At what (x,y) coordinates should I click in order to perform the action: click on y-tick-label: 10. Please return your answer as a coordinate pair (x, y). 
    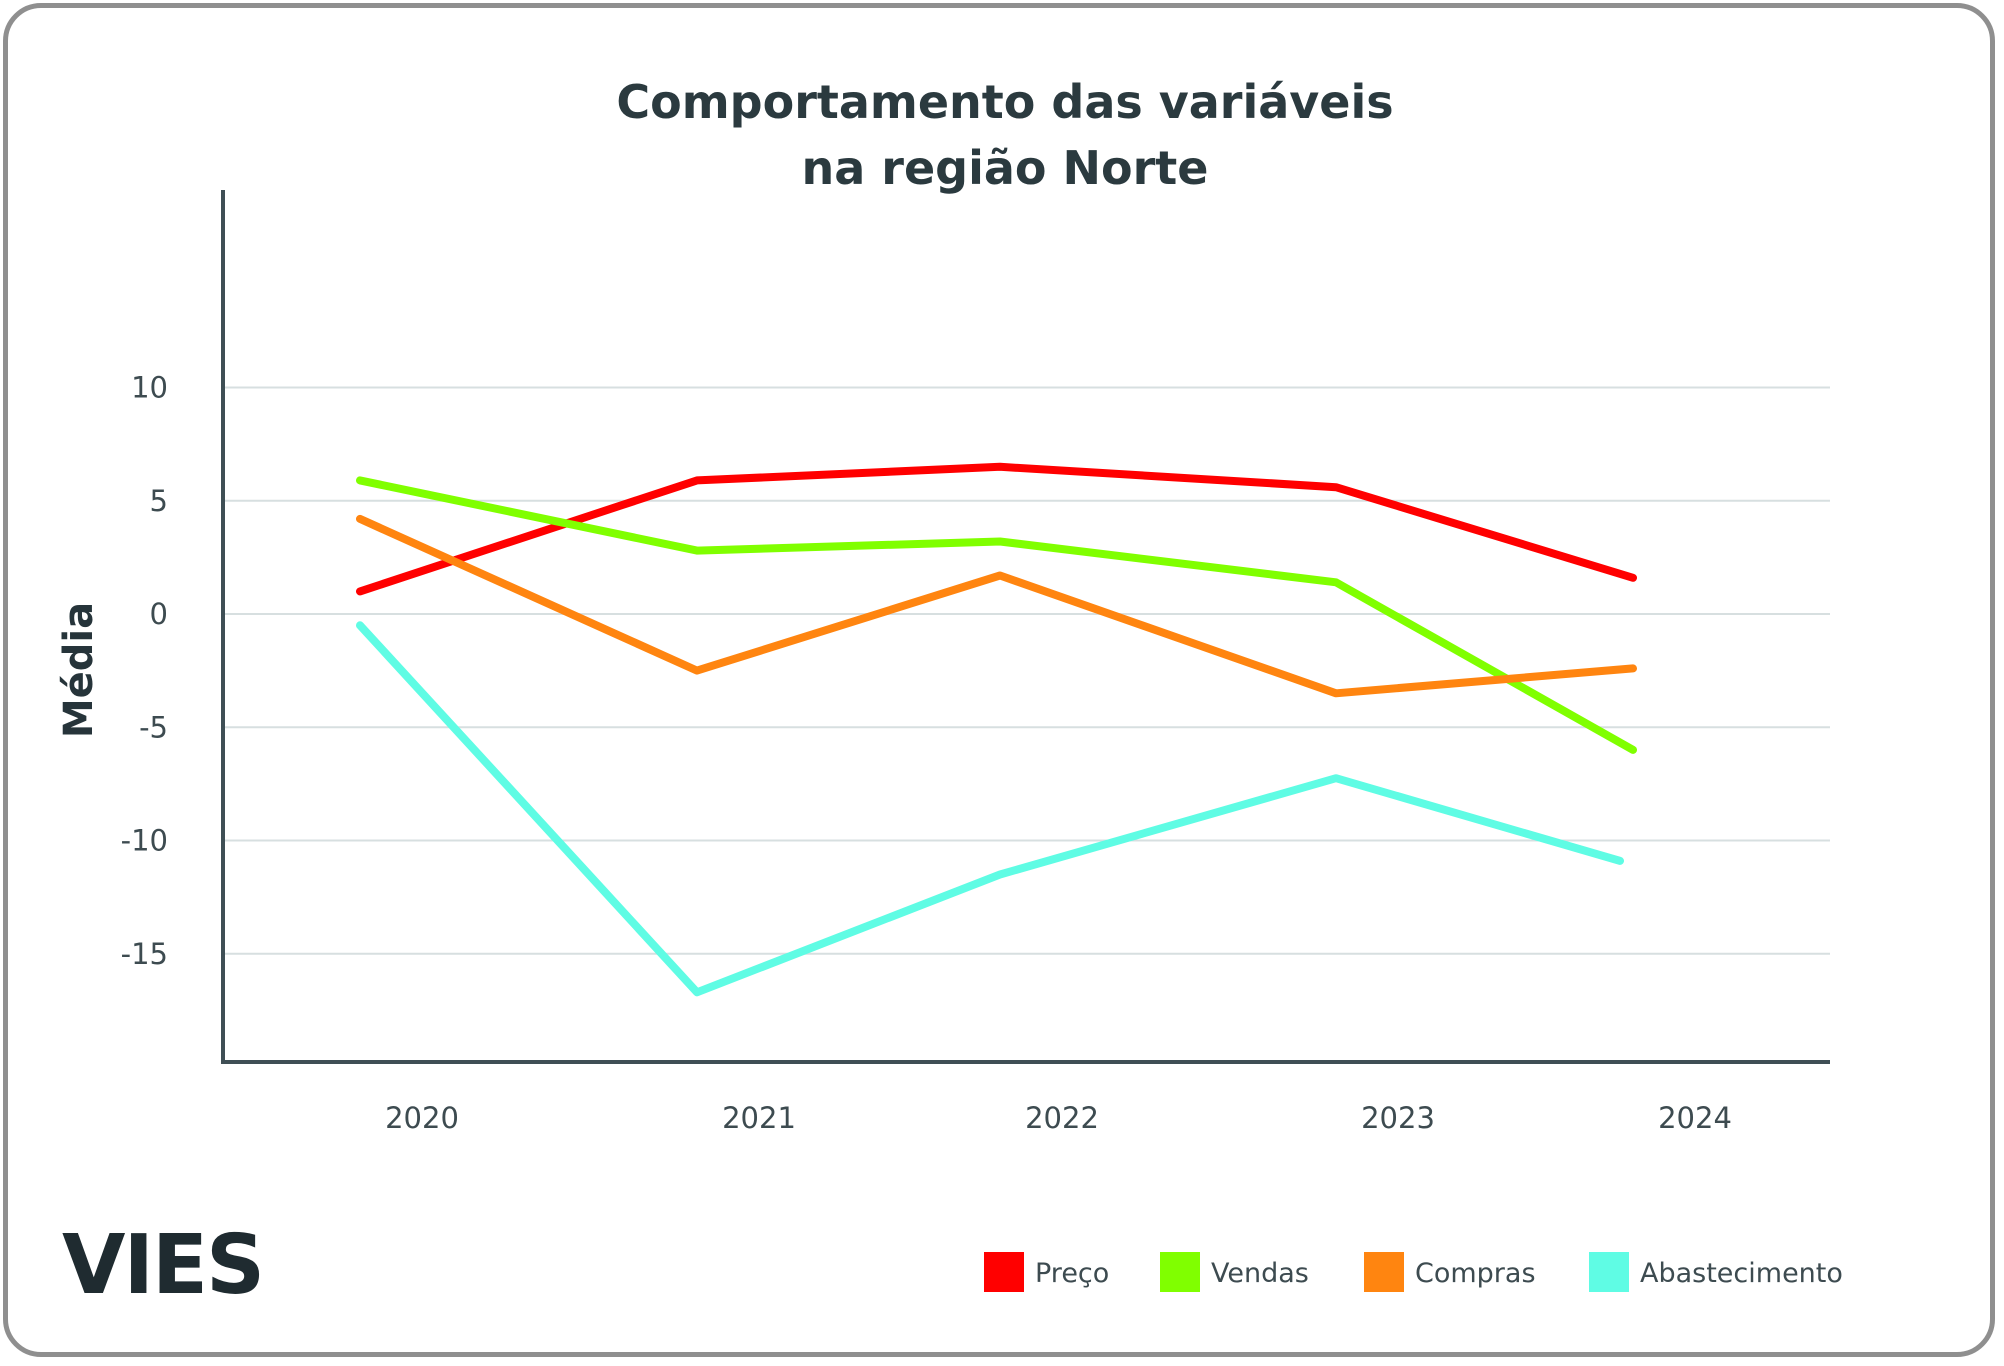
    Looking at the image, I should click on (149, 388).